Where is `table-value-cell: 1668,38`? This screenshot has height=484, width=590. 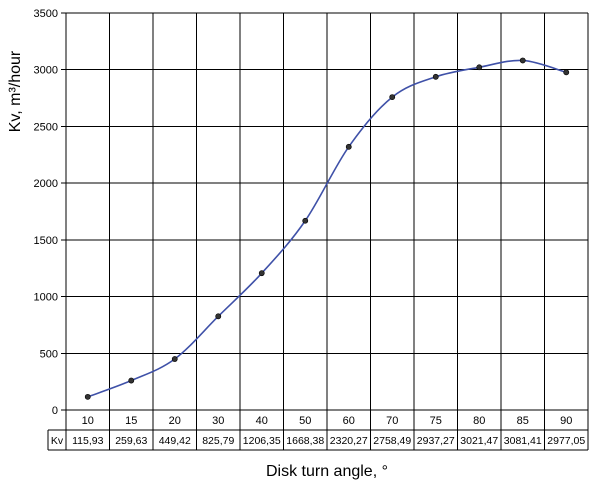
table-value-cell: 1668,38 is located at coordinates (305, 441).